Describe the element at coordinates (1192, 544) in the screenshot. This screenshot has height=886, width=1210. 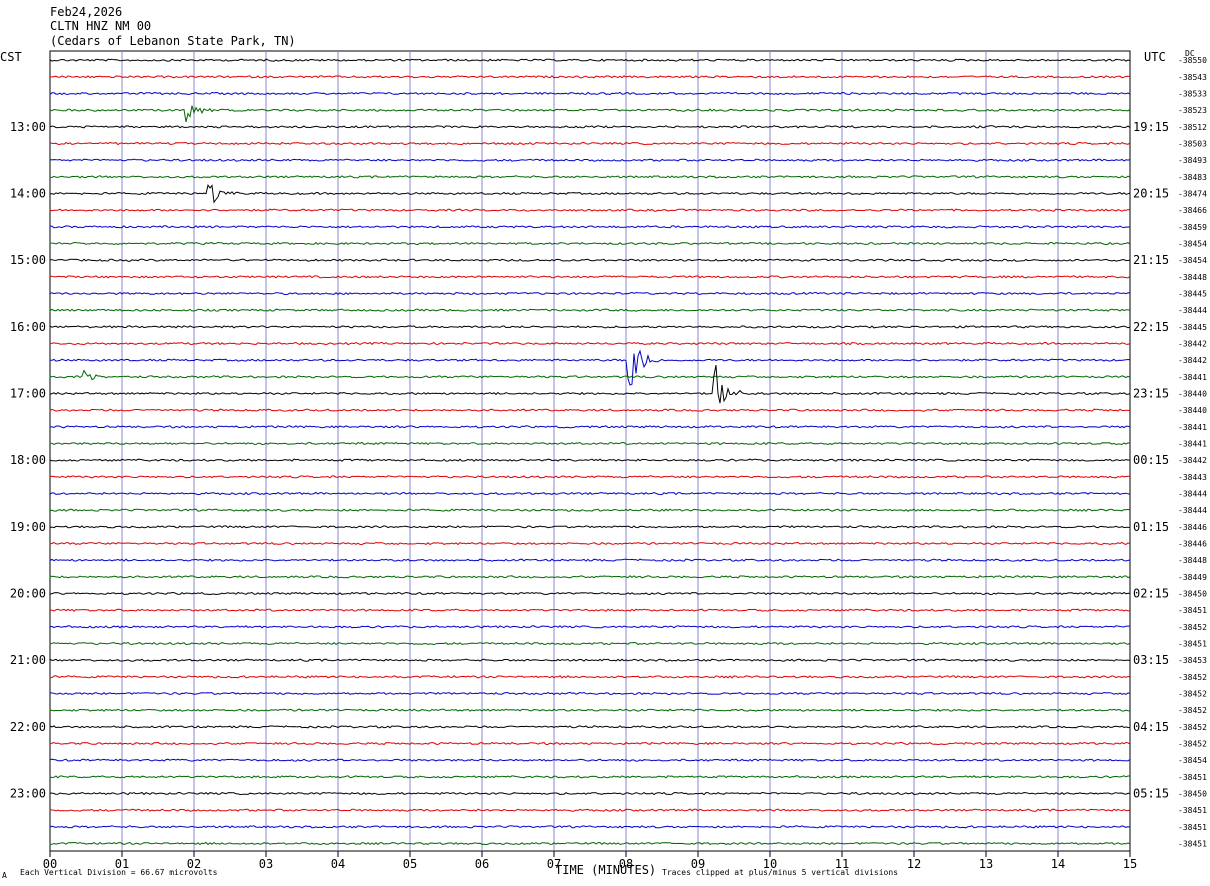
I see `dc-offset-label: -38446` at that location.